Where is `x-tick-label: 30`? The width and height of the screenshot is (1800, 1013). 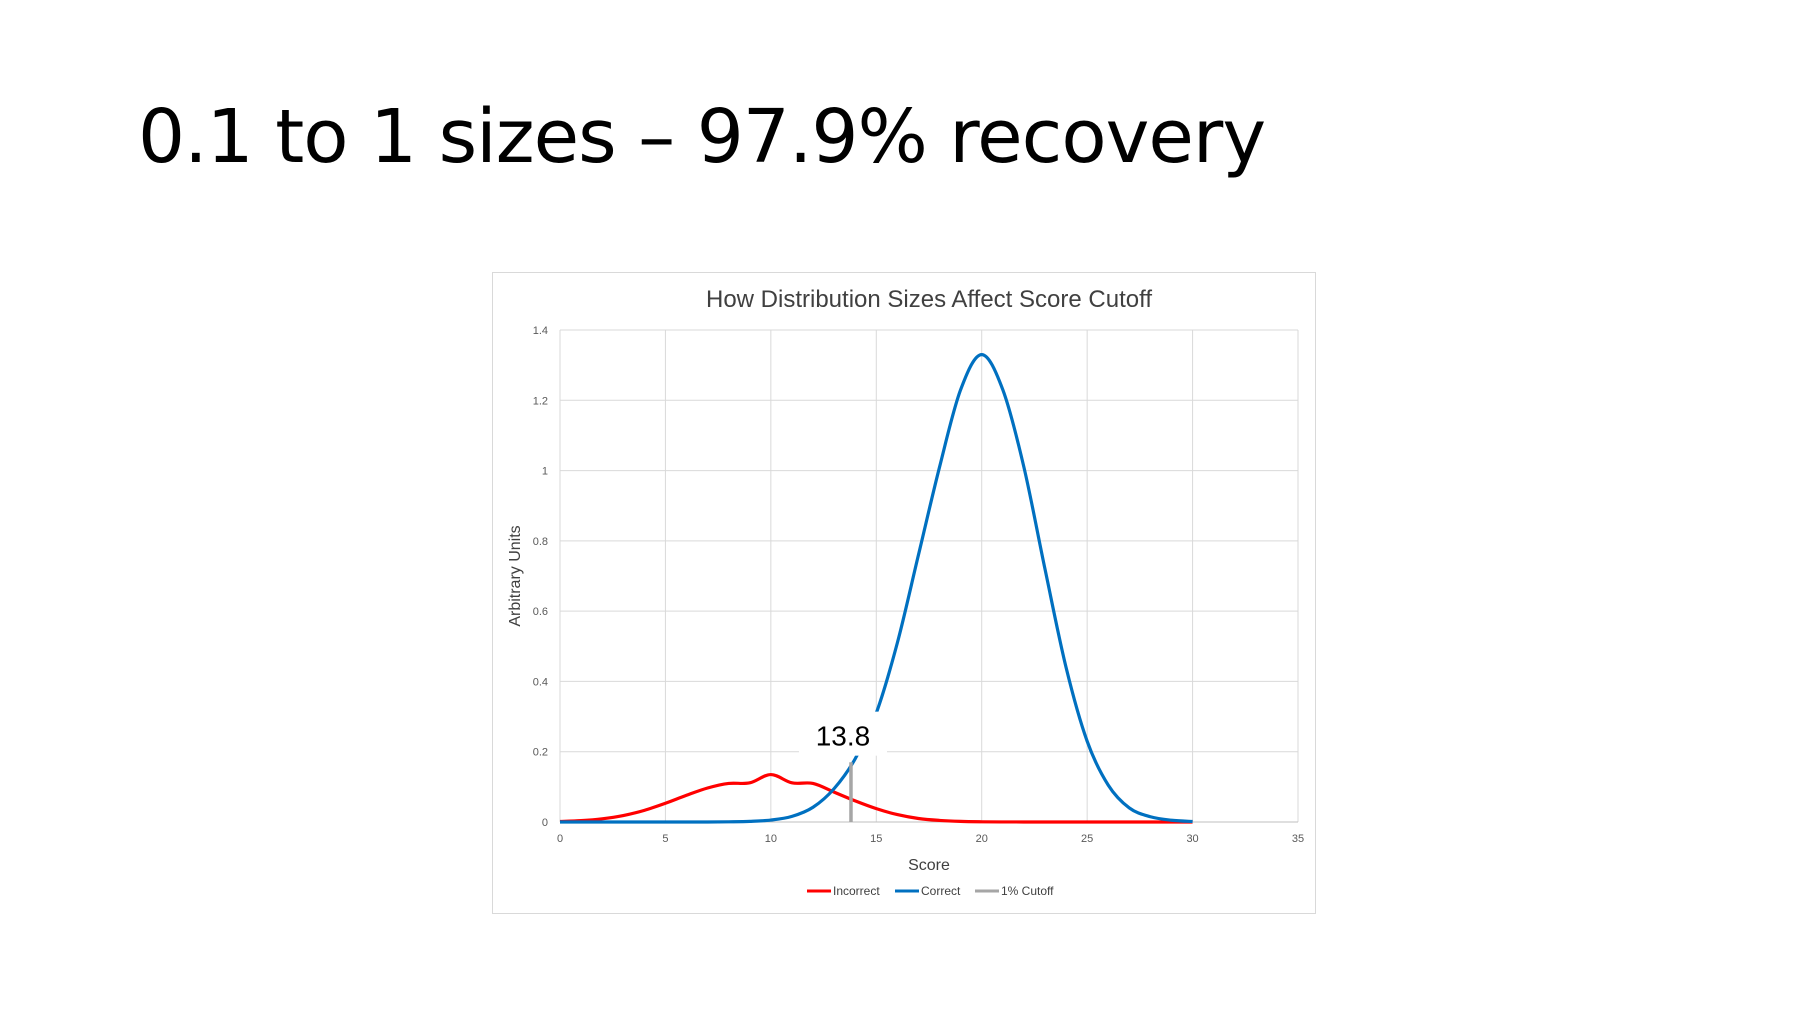 x-tick-label: 30 is located at coordinates (1192, 839).